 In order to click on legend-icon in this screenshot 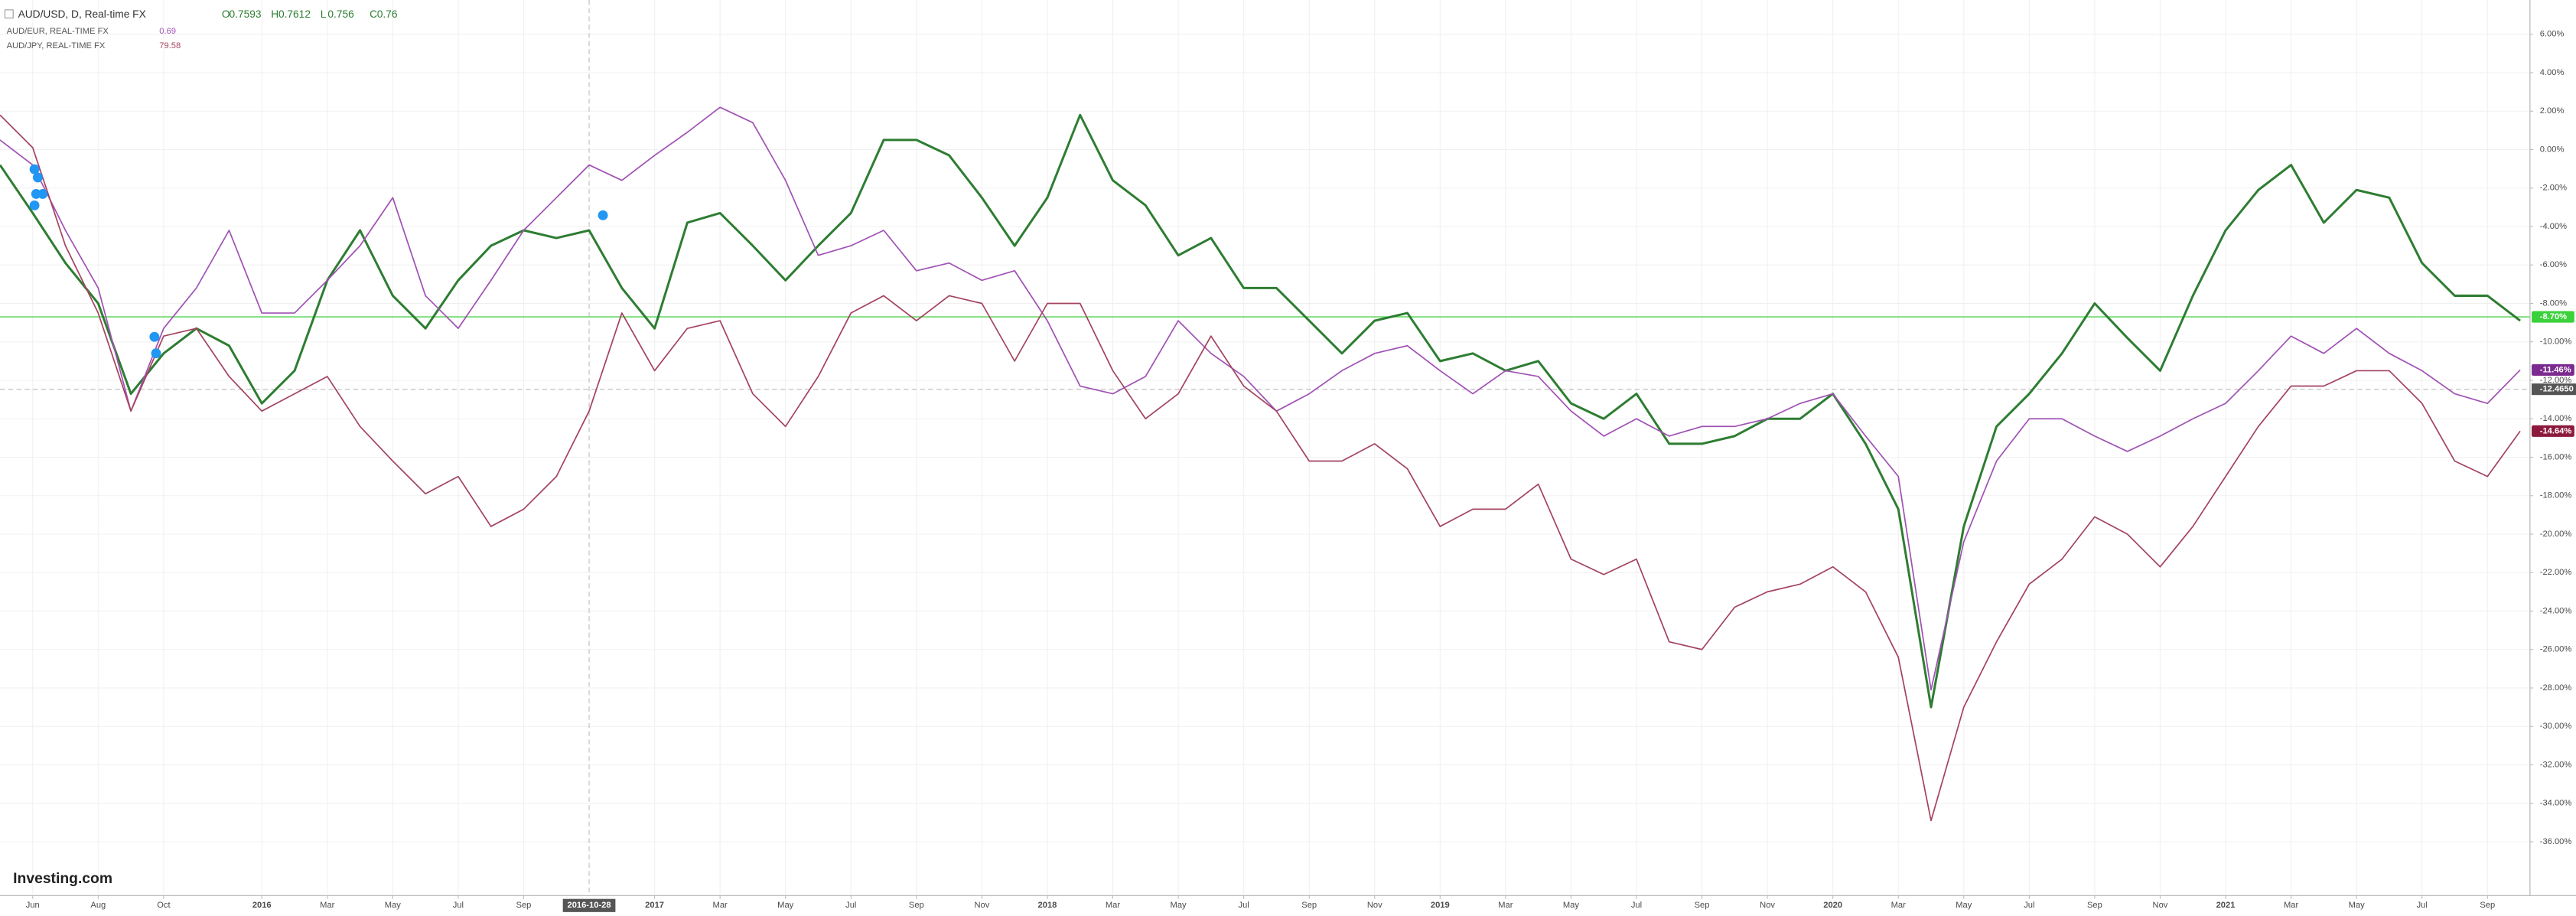, I will do `click(9, 14)`.